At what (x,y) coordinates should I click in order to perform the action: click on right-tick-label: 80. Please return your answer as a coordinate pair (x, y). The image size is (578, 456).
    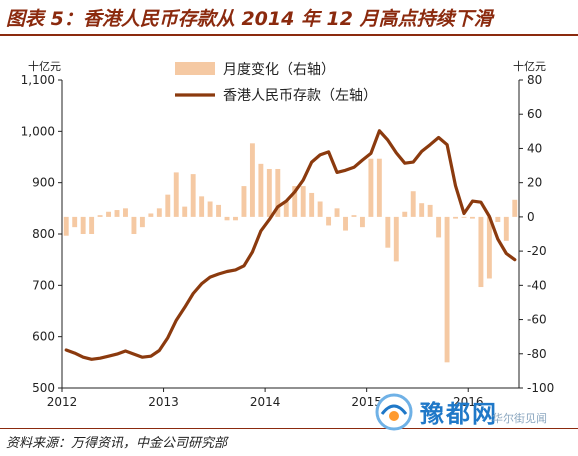
    Looking at the image, I should click on (534, 80).